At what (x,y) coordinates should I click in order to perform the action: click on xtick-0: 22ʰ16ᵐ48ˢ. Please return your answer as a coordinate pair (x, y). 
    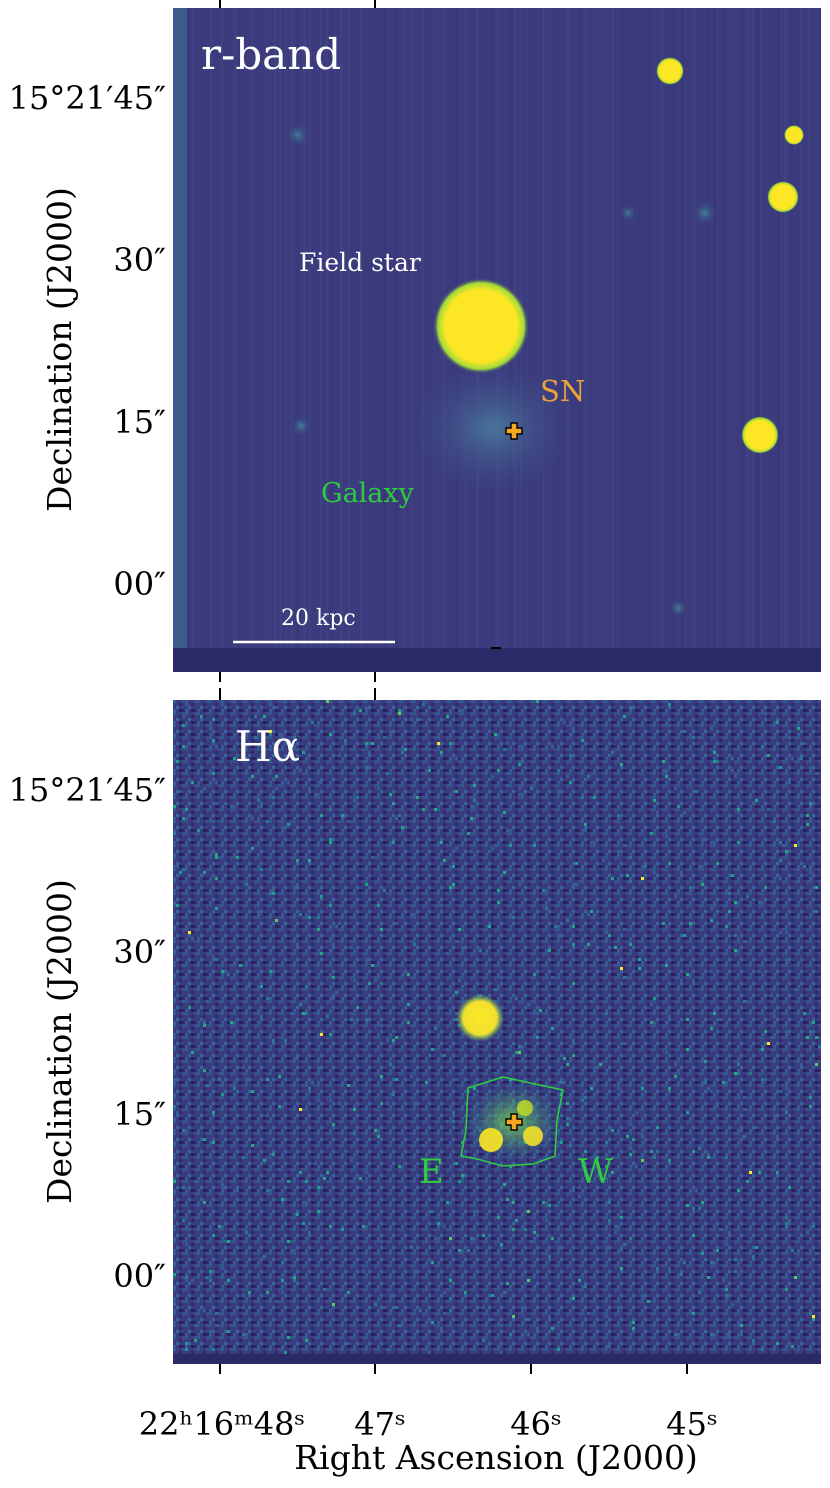
    Looking at the image, I should click on (222, 1424).